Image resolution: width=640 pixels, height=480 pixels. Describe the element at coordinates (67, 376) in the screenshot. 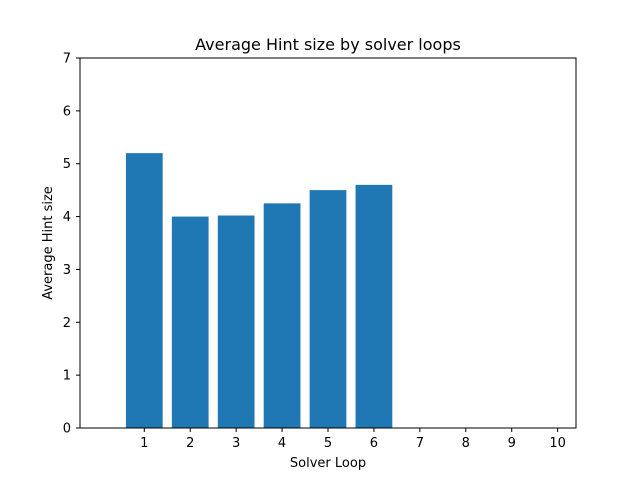

I see `y-tick-label: 1` at that location.